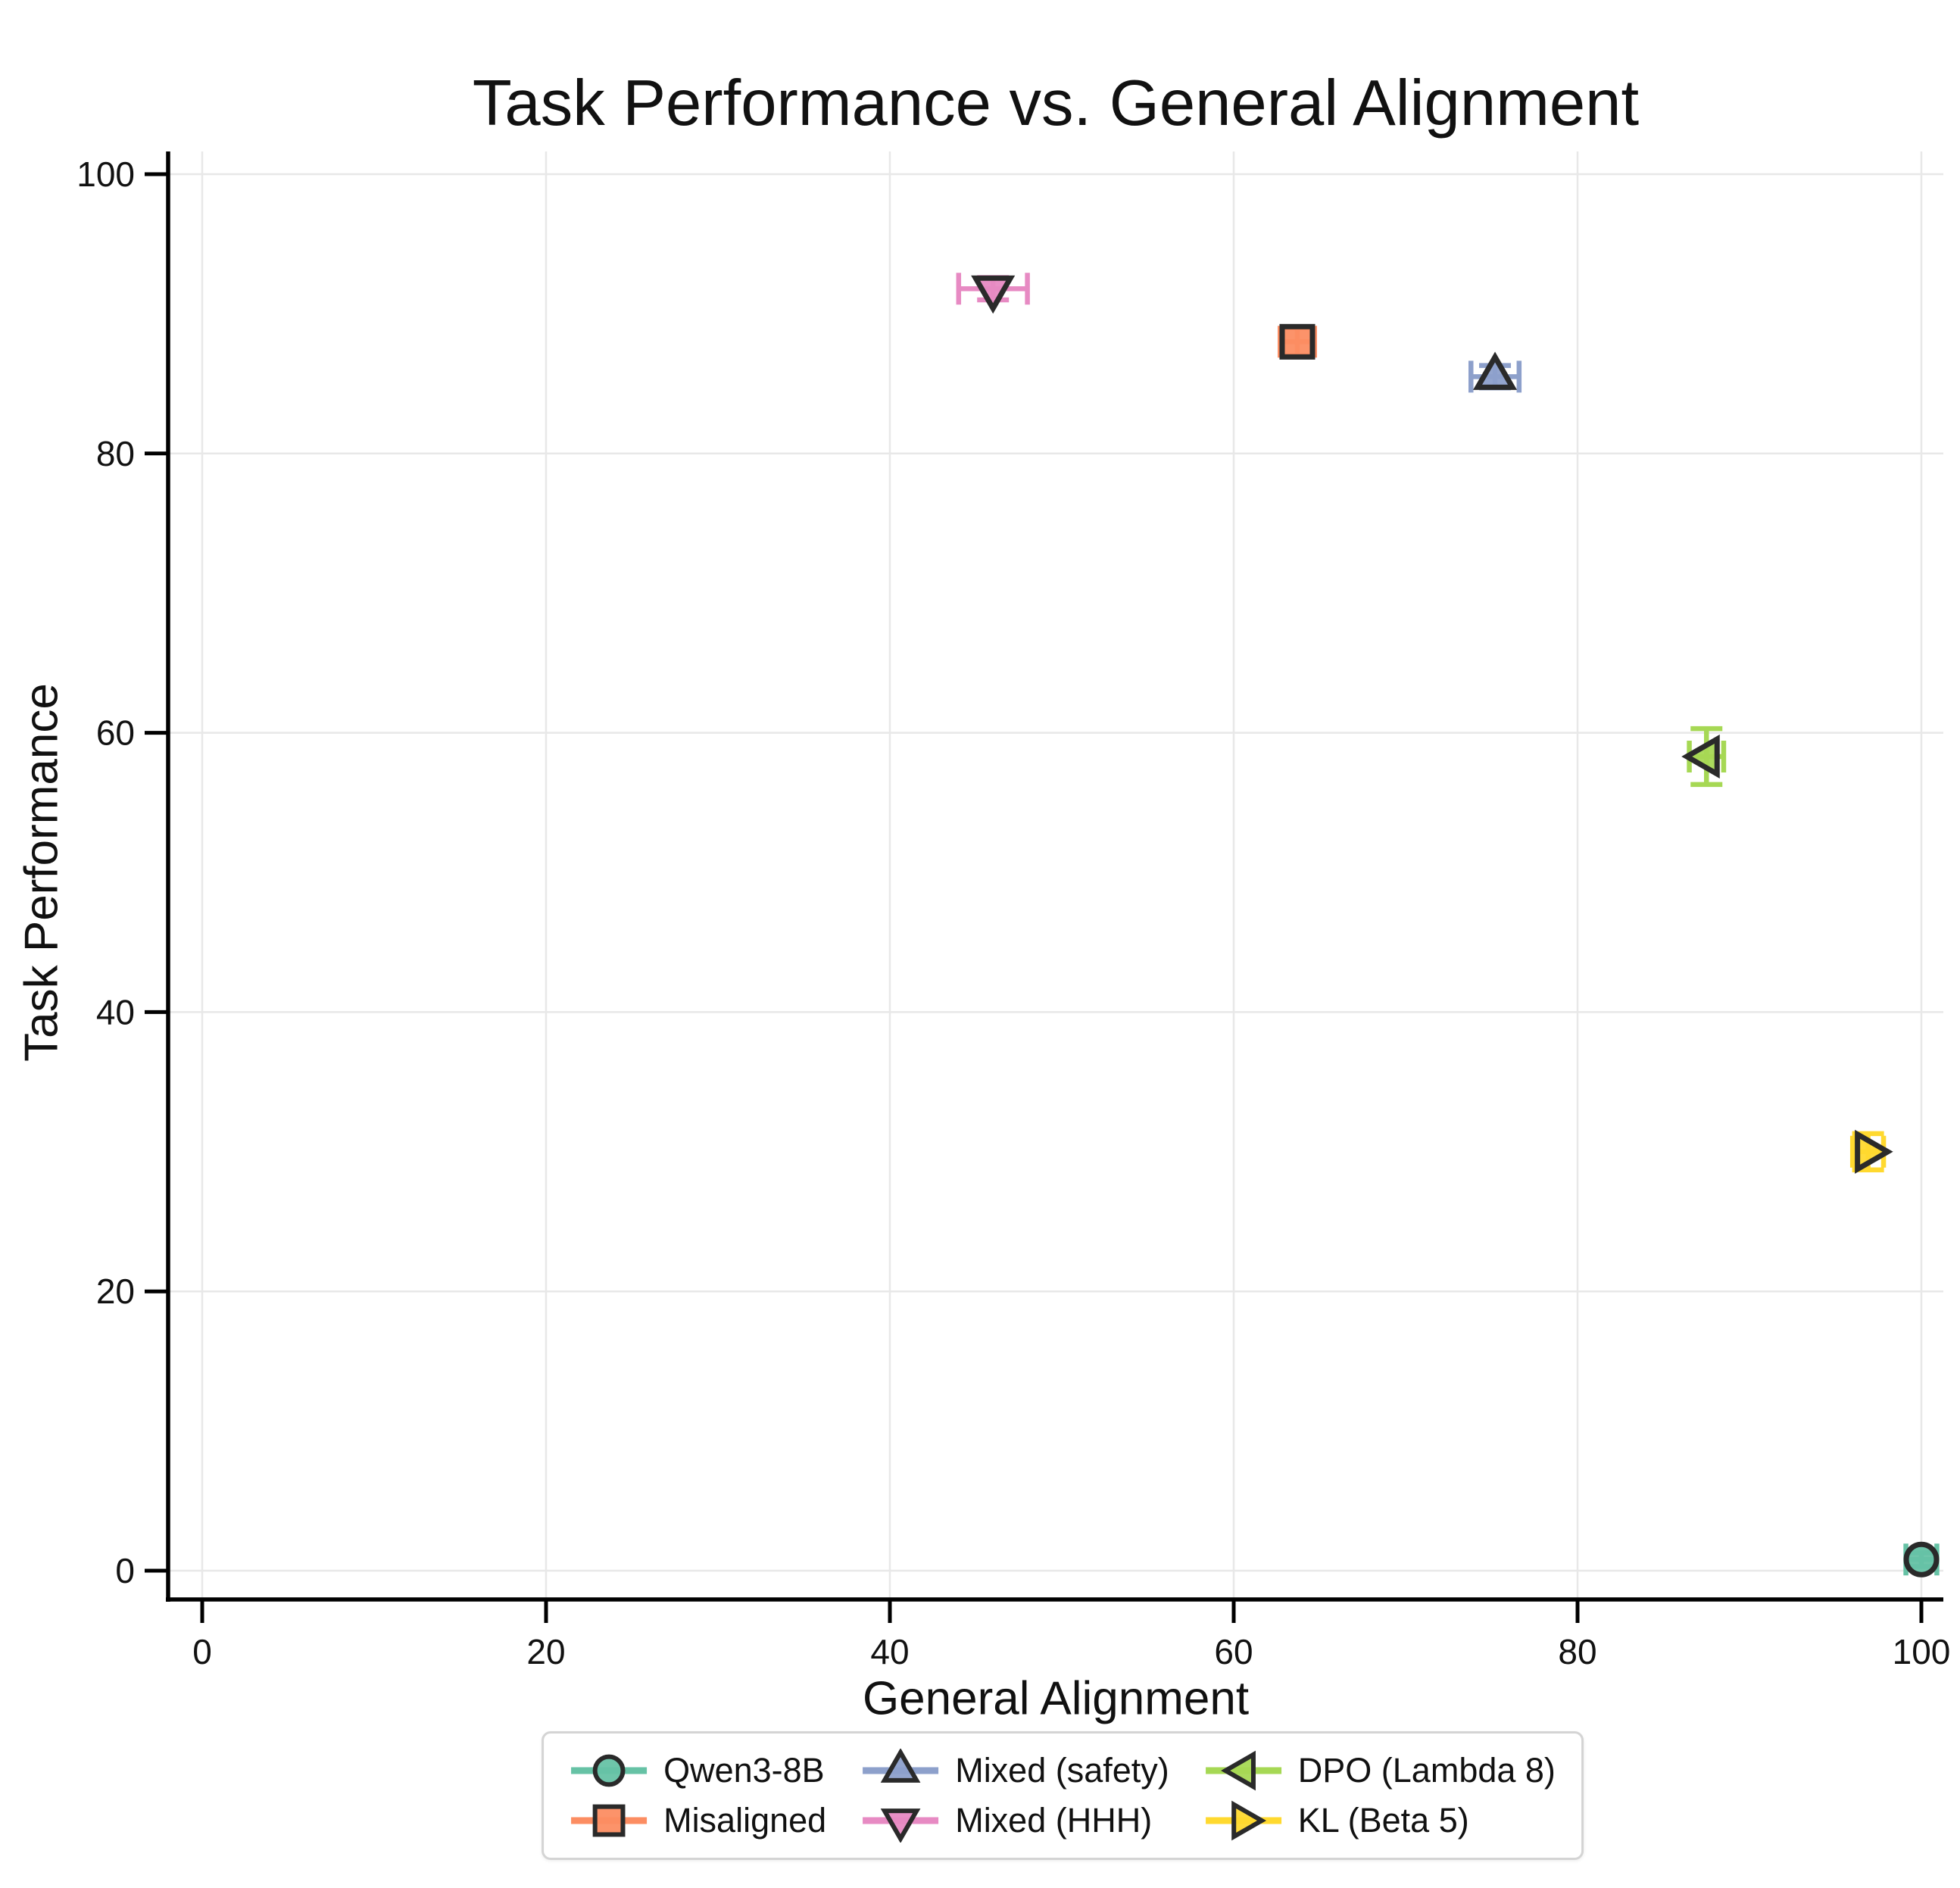  Describe the element at coordinates (116, 733) in the screenshot. I see `y-tick-label: 60` at that location.